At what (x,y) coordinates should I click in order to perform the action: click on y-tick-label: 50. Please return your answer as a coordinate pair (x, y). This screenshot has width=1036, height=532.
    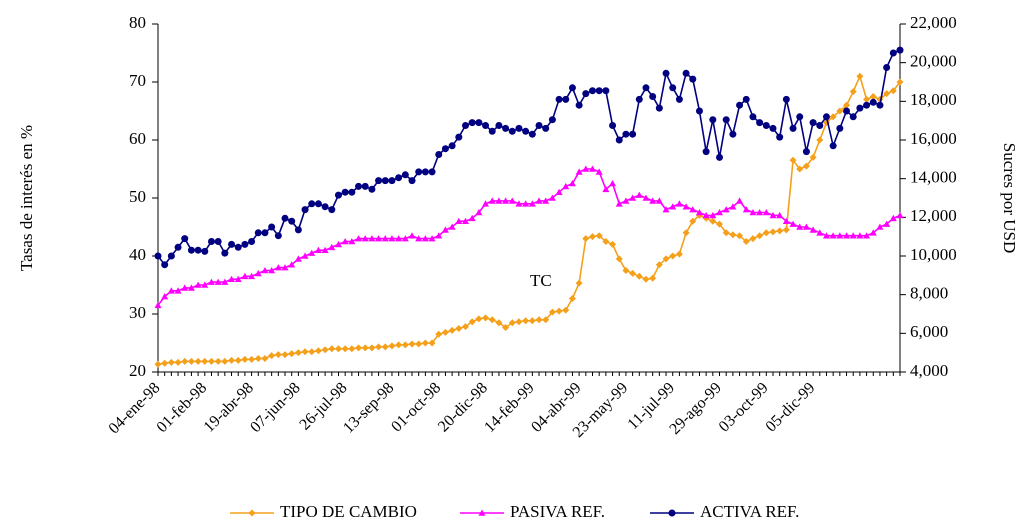
    Looking at the image, I should click on (137, 196).